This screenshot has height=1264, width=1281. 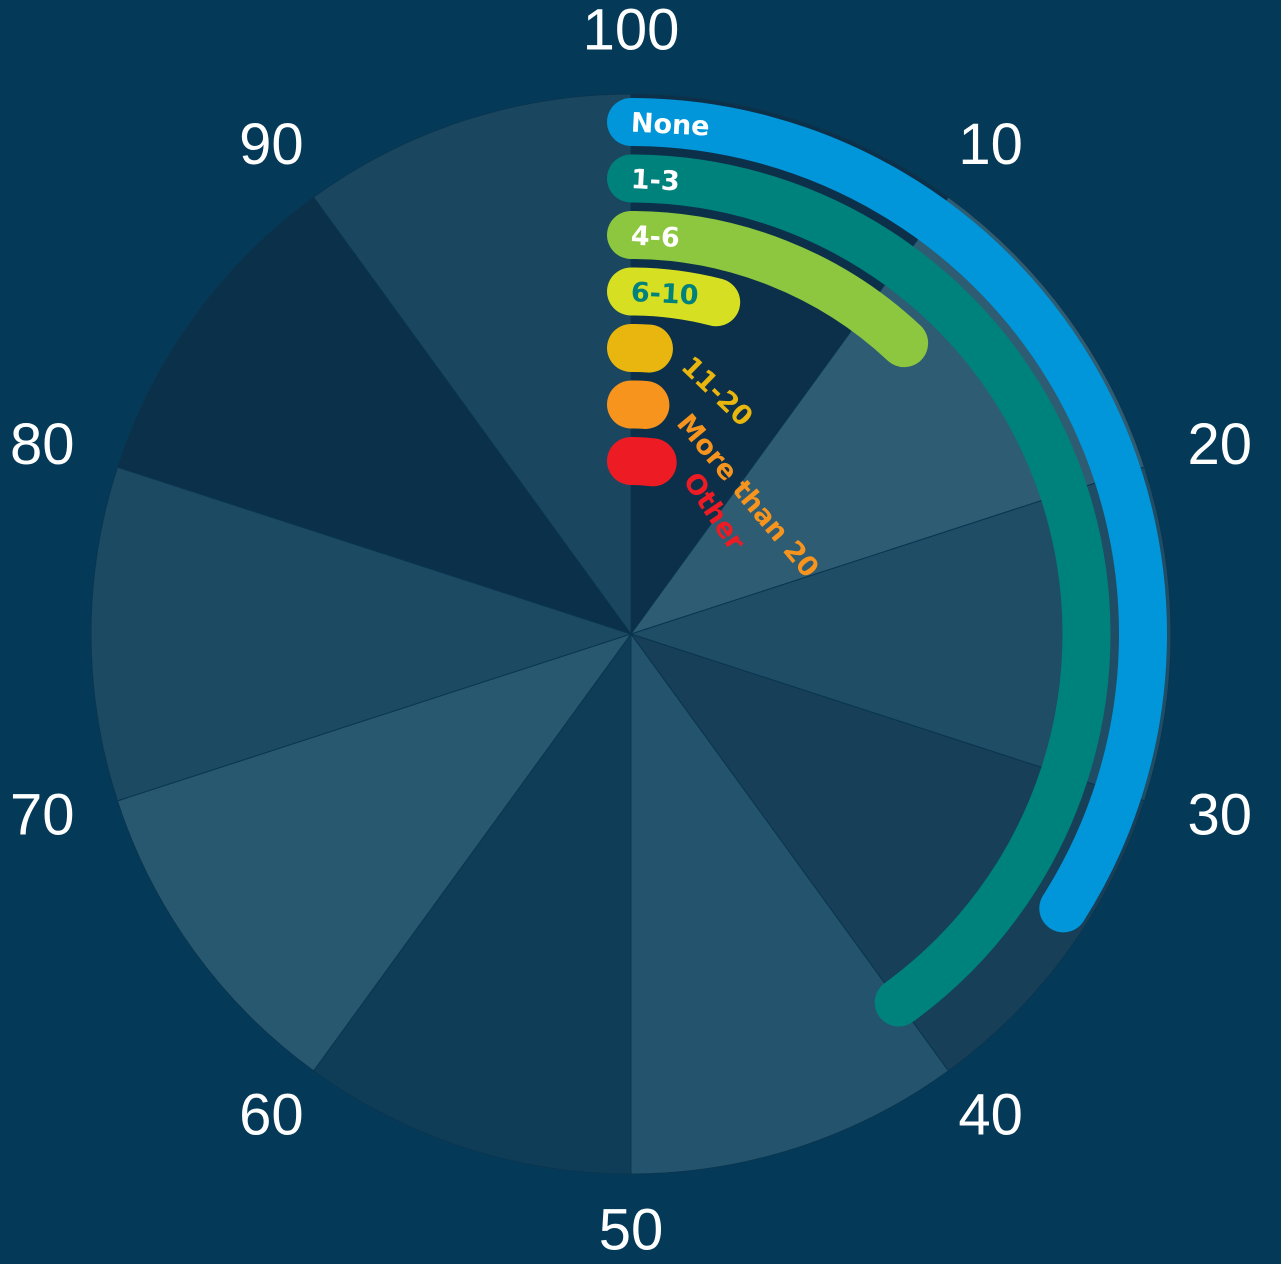 I want to click on tick-label: 40, so click(x=990, y=1115).